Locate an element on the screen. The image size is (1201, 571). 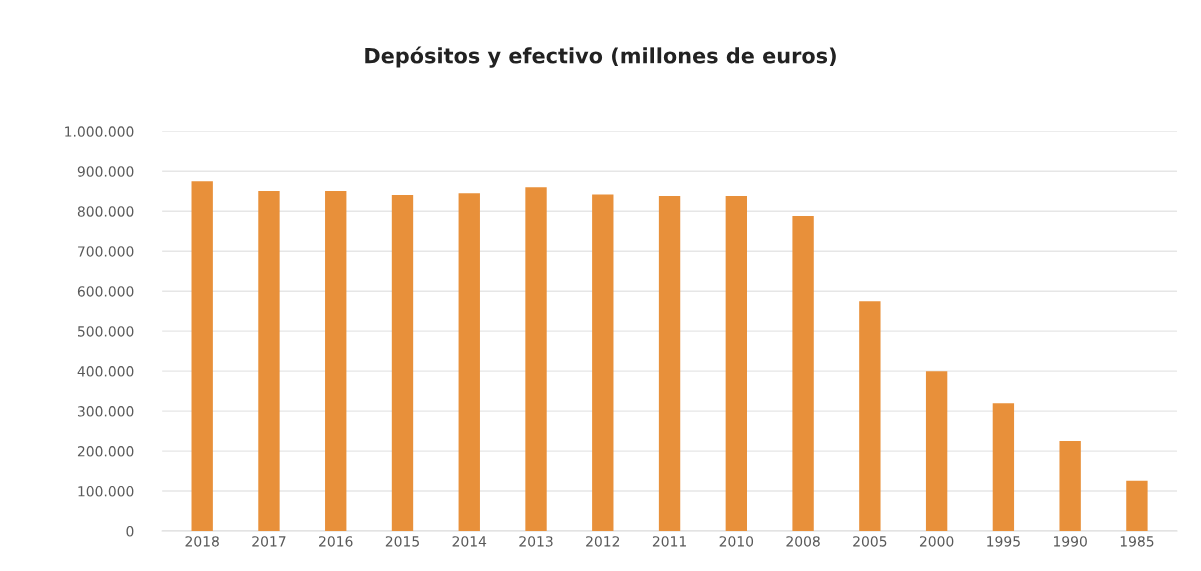
y-tick-label: 700.000 is located at coordinates (106, 251).